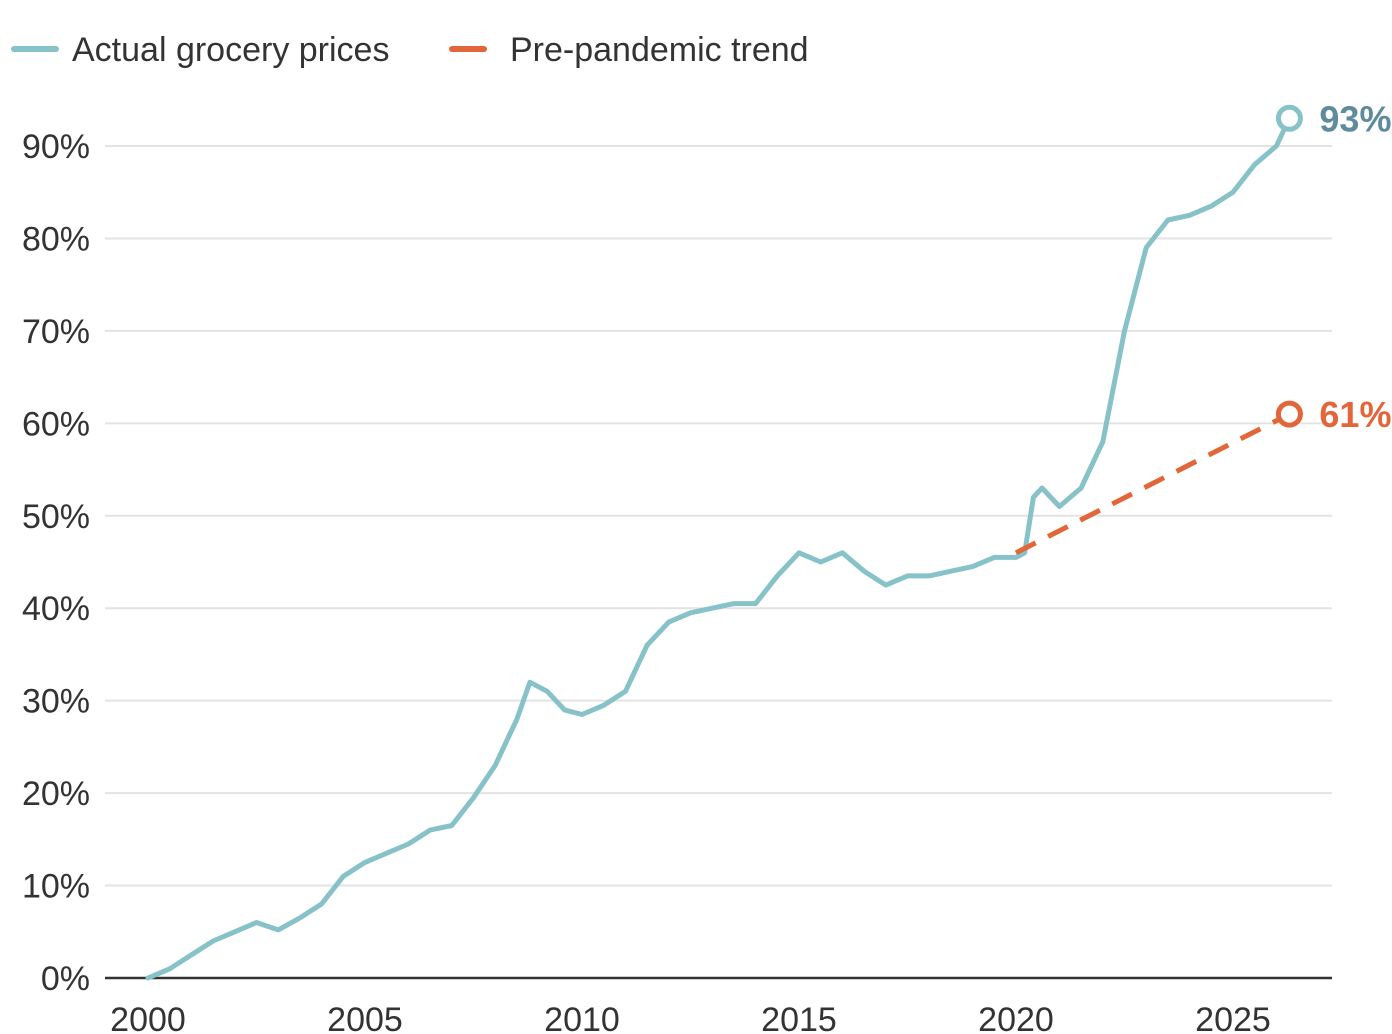 The image size is (1392, 1034). I want to click on end-labels: 93% 61%, so click(1333, 266).